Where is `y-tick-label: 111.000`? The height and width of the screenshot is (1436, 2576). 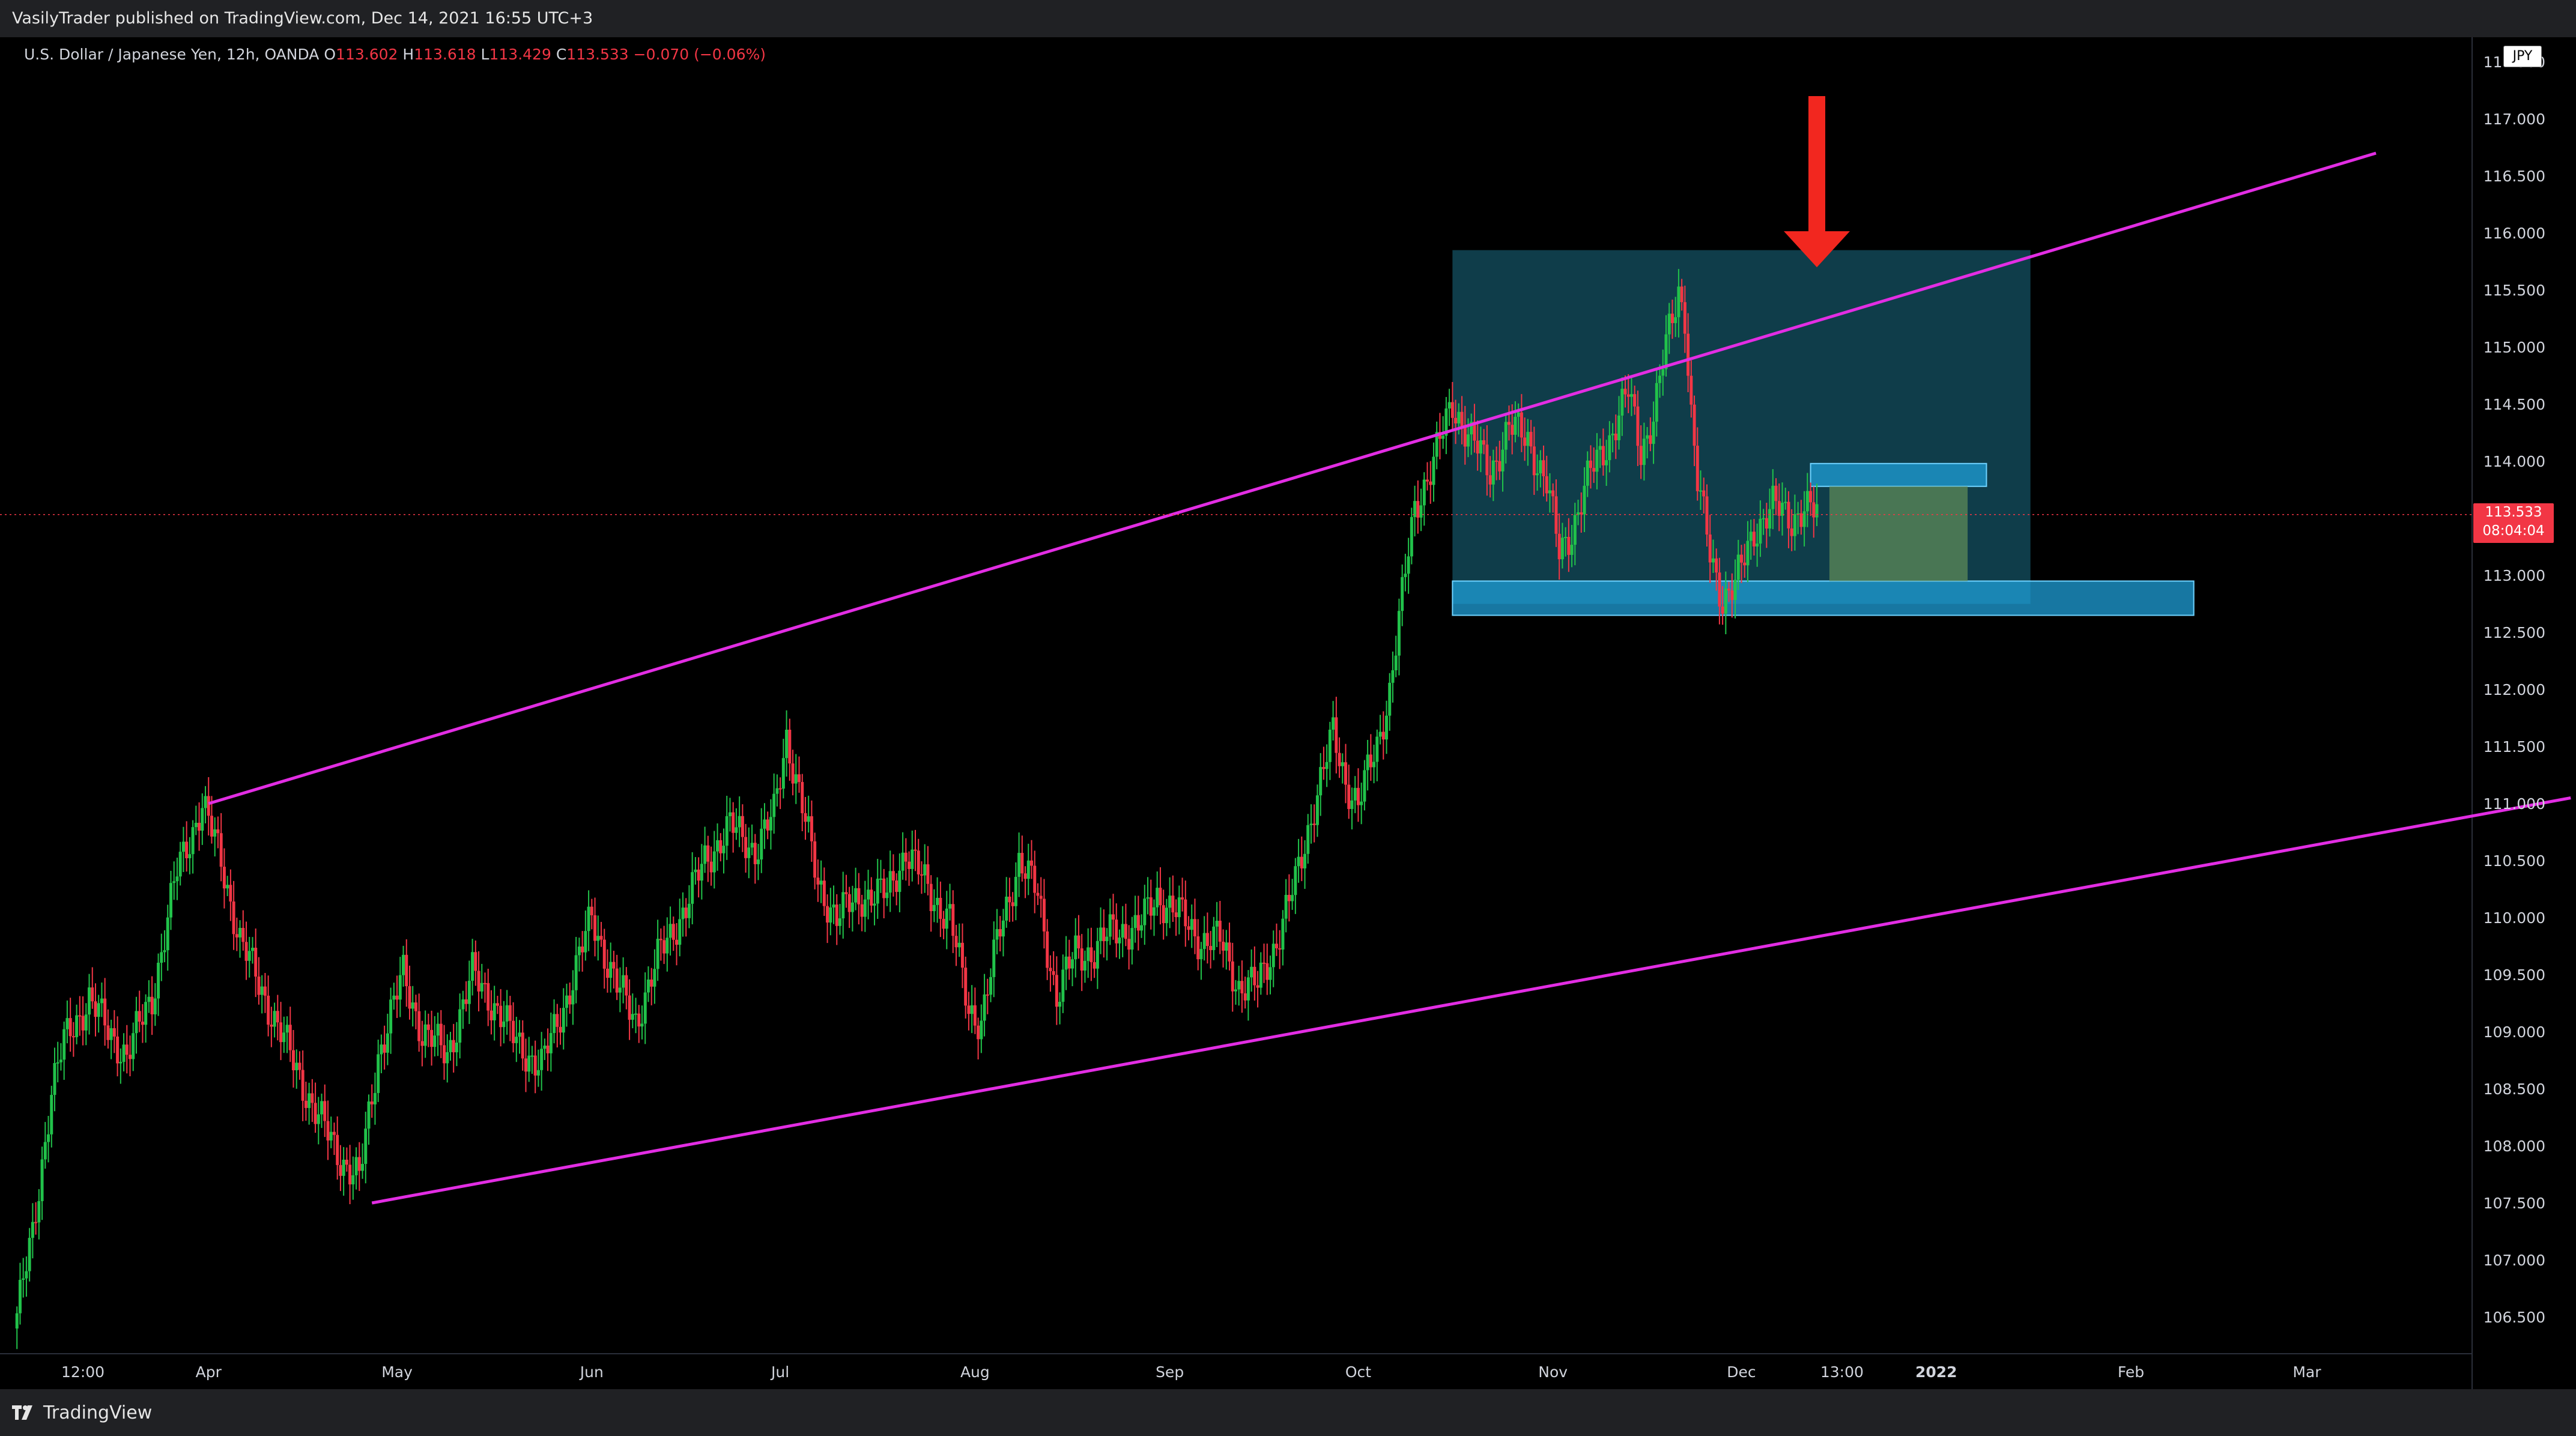
y-tick-label: 111.000 is located at coordinates (2514, 804).